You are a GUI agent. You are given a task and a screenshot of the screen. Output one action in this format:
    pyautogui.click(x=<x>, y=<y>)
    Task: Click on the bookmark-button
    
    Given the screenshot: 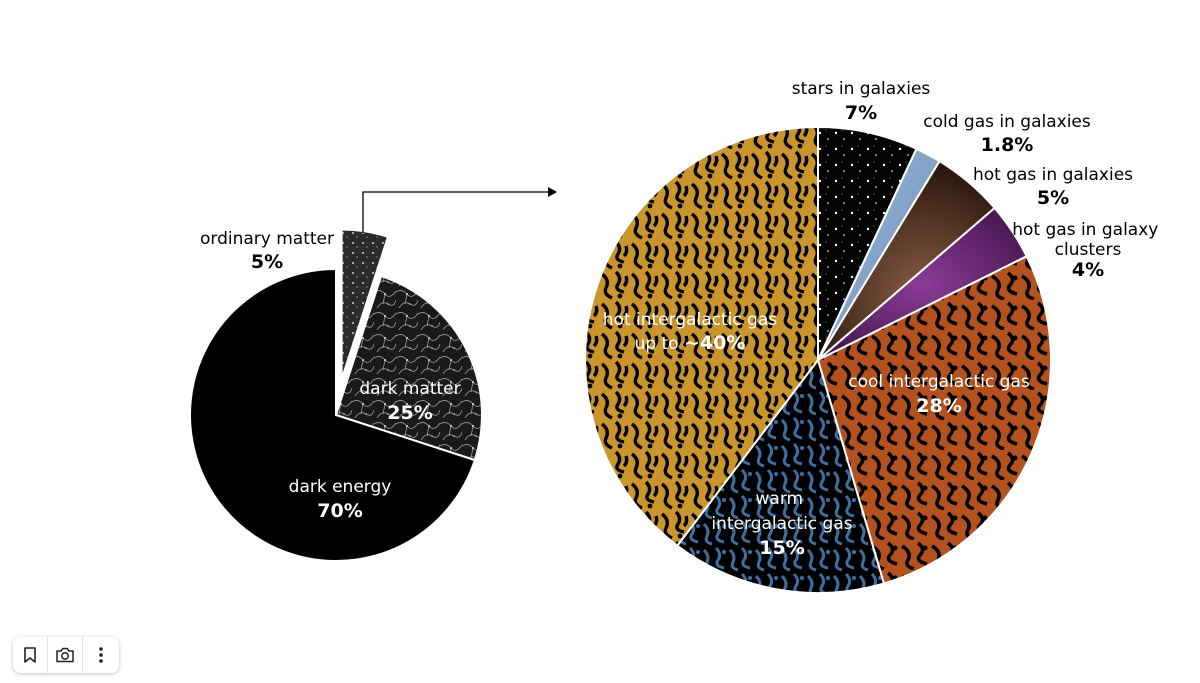 What is the action you would take?
    pyautogui.click(x=30, y=655)
    